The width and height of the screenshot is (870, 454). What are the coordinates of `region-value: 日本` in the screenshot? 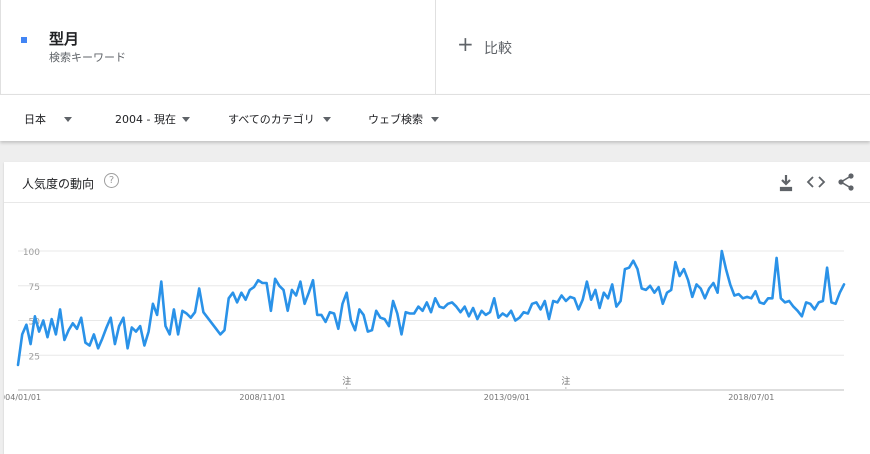 It's located at (35, 119).